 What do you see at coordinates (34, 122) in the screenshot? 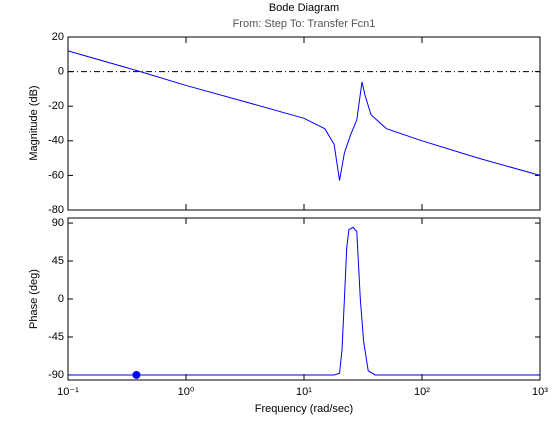
I see `y-axis-label: Magnitude (dB)` at bounding box center [34, 122].